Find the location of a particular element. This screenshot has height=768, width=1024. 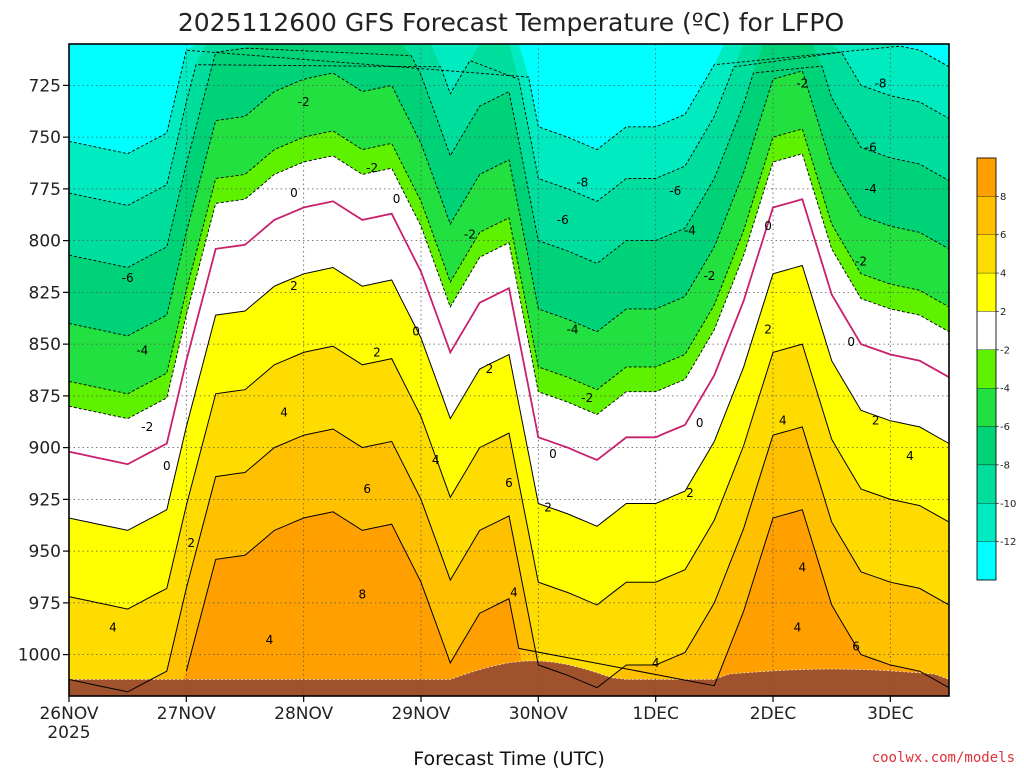

y-tick-label: 975 is located at coordinates (45, 604).